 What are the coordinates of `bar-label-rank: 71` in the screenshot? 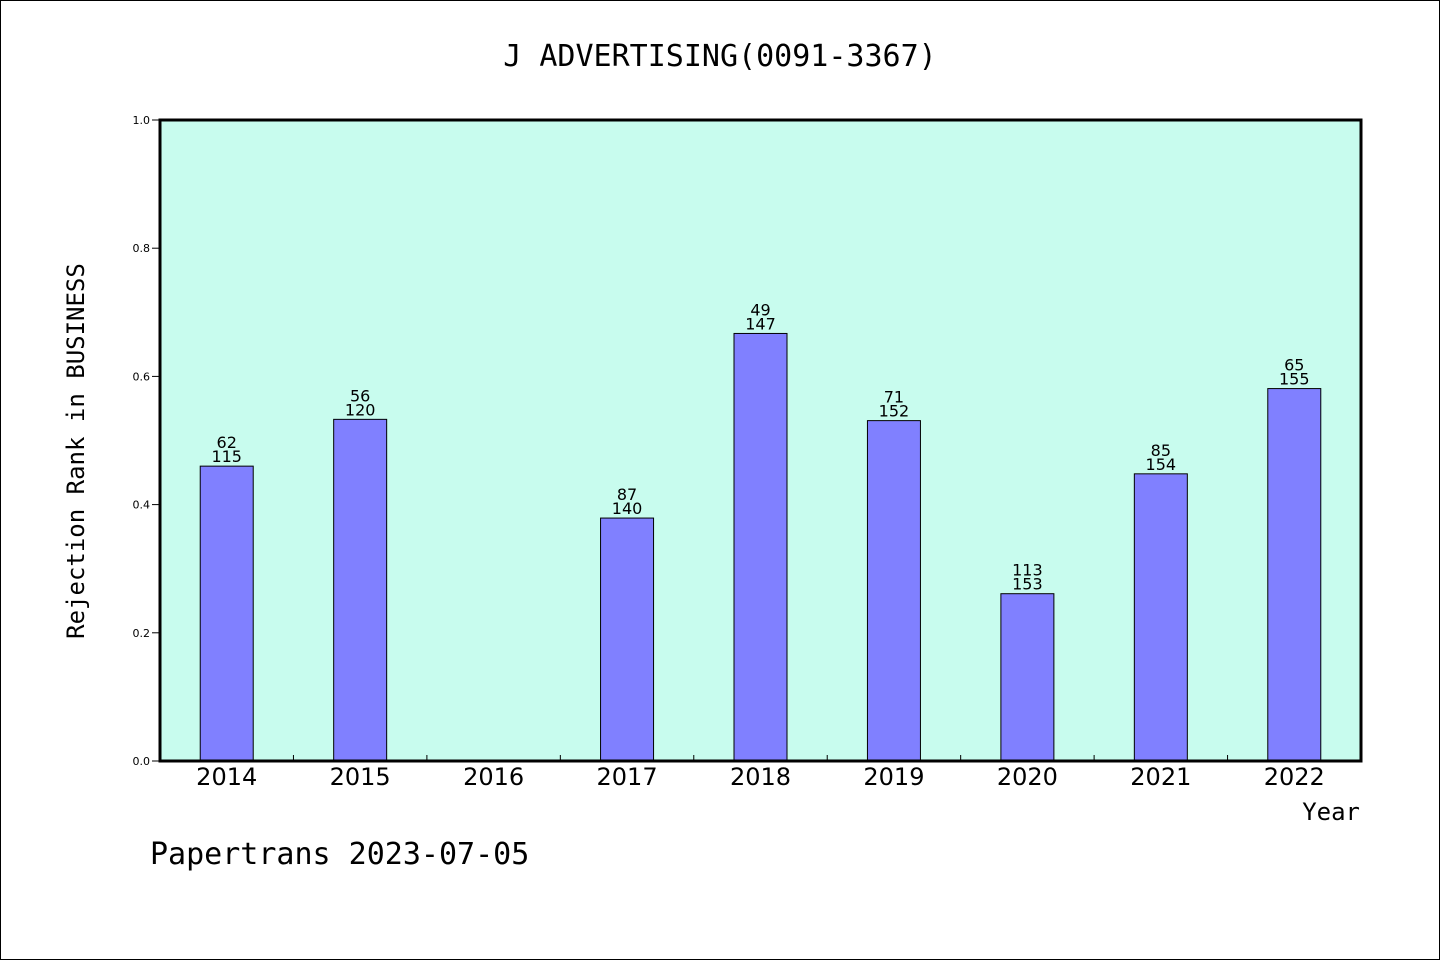 It's located at (894, 397).